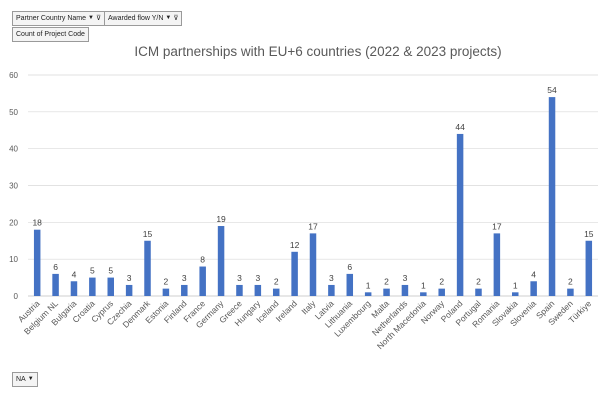 The image size is (600, 393). Describe the element at coordinates (13, 75) in the screenshot. I see `y-tick-label: 60` at that location.